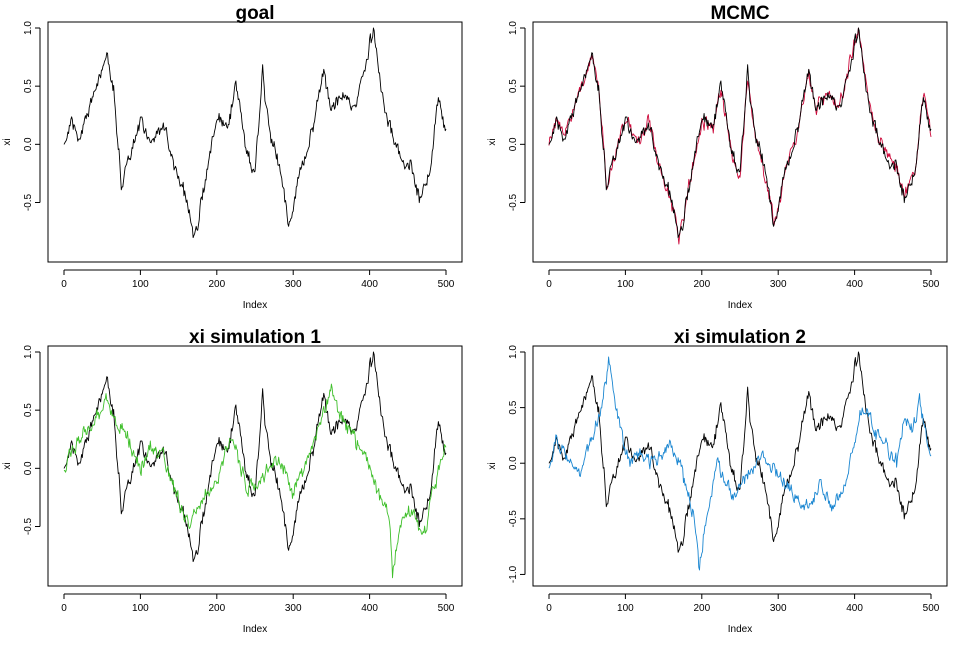 Image resolution: width=972 pixels, height=648 pixels. I want to click on series-line-sim2, so click(740, 463).